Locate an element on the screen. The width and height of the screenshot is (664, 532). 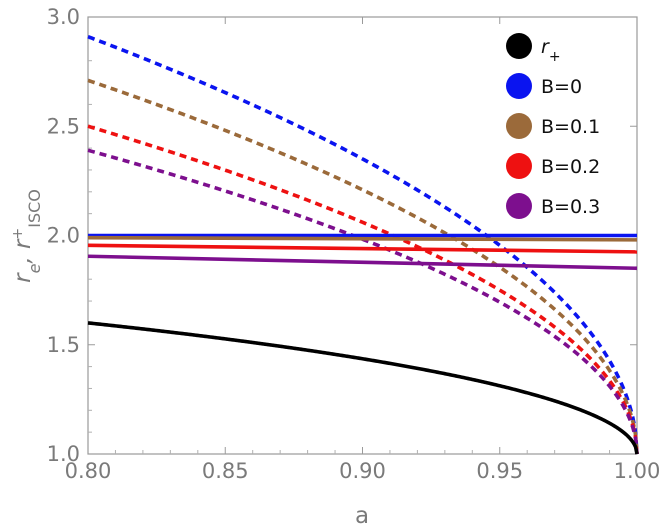
legend-label: B=0.2 is located at coordinates (570, 167).